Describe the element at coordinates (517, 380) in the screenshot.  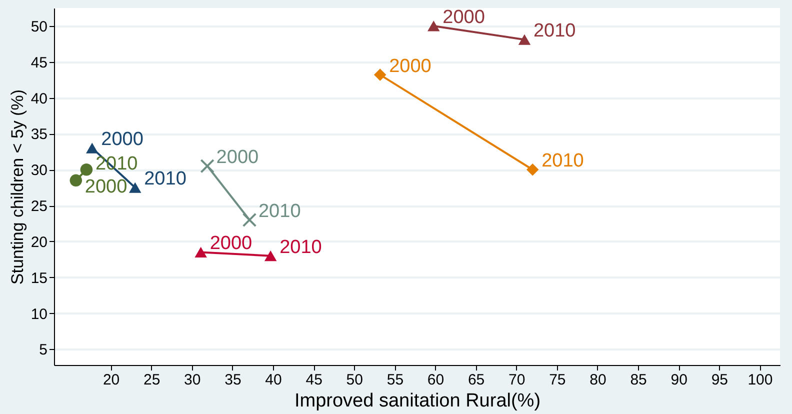
I see `x-tick-label: 70` at that location.